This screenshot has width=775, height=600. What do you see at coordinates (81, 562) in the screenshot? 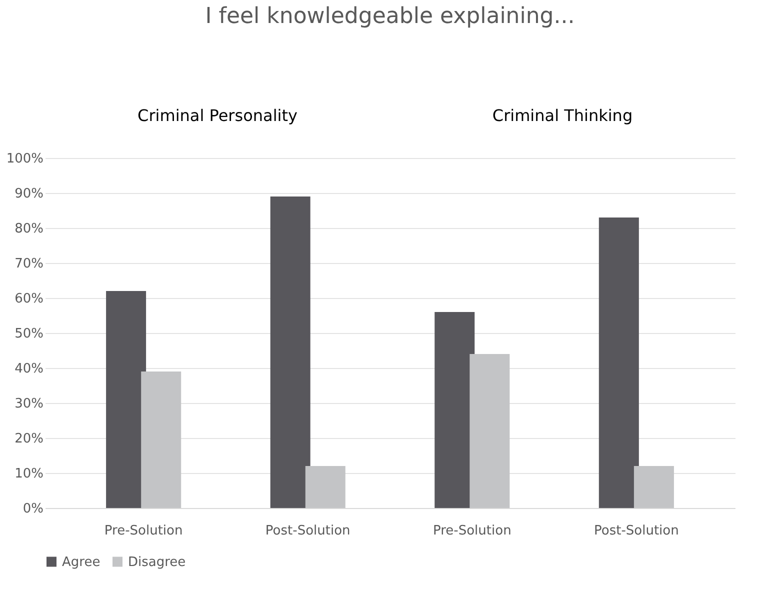
I see `legend-label: Agree` at bounding box center [81, 562].